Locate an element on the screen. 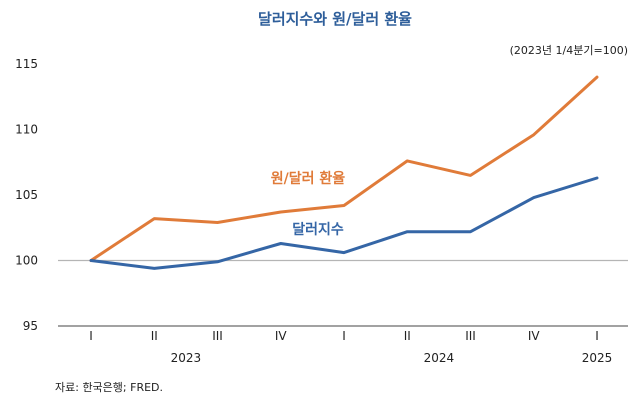 This screenshot has width=642, height=400. source-note: 자료: 한국은행; FRED. is located at coordinates (109, 387).